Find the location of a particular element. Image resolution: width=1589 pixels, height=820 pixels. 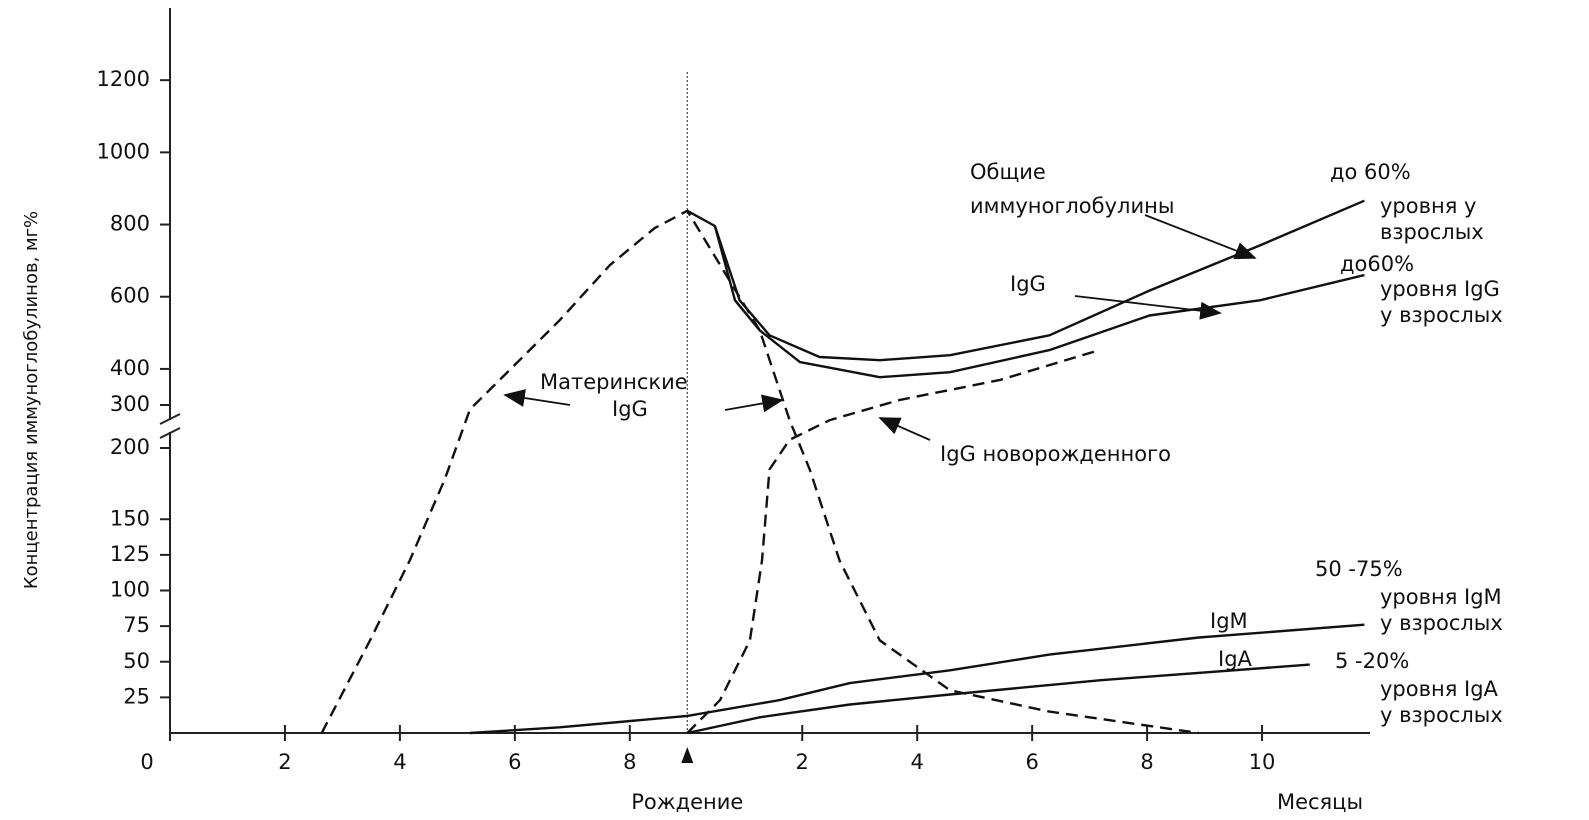

annotation: уровня IgA is located at coordinates (1439, 689).